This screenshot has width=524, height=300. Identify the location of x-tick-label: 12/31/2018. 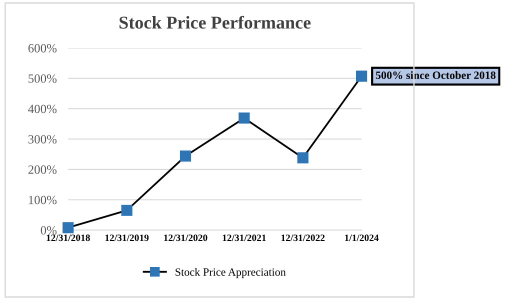
(68, 238).